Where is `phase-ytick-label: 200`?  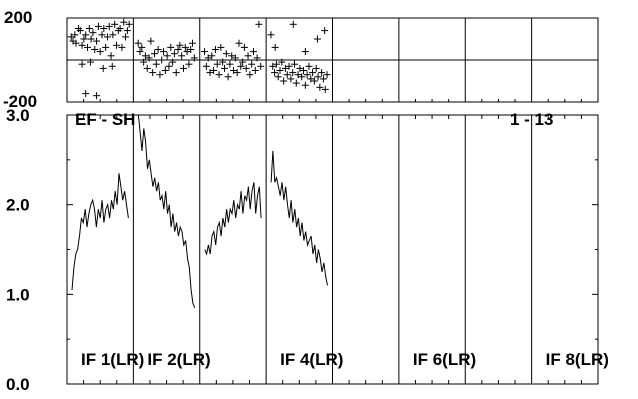 phase-ytick-label: 200 is located at coordinates (18, 17).